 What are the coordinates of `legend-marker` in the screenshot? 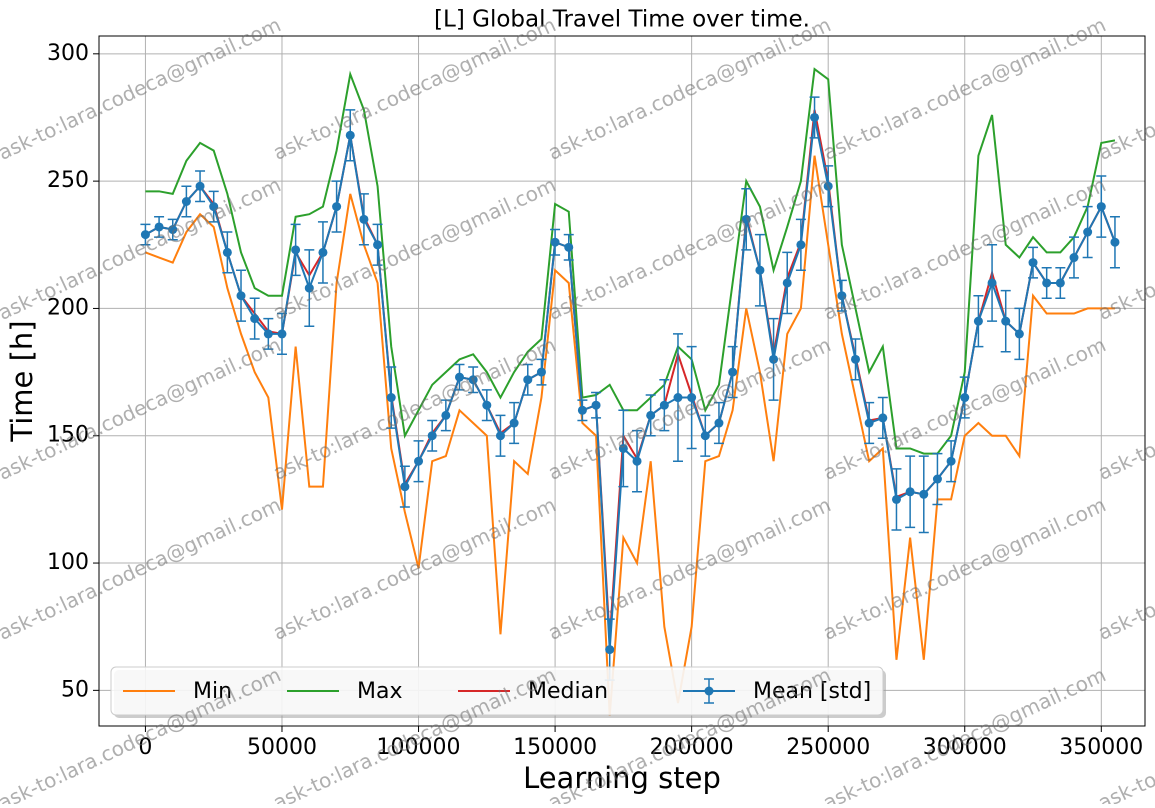 It's located at (709, 691).